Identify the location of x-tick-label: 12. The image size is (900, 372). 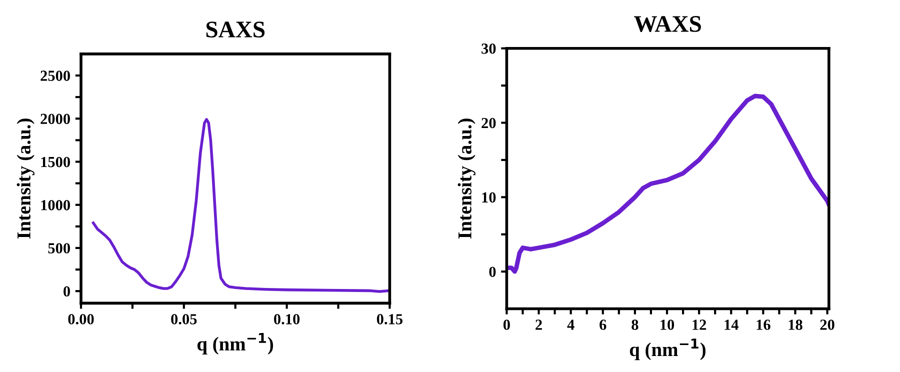
(699, 325).